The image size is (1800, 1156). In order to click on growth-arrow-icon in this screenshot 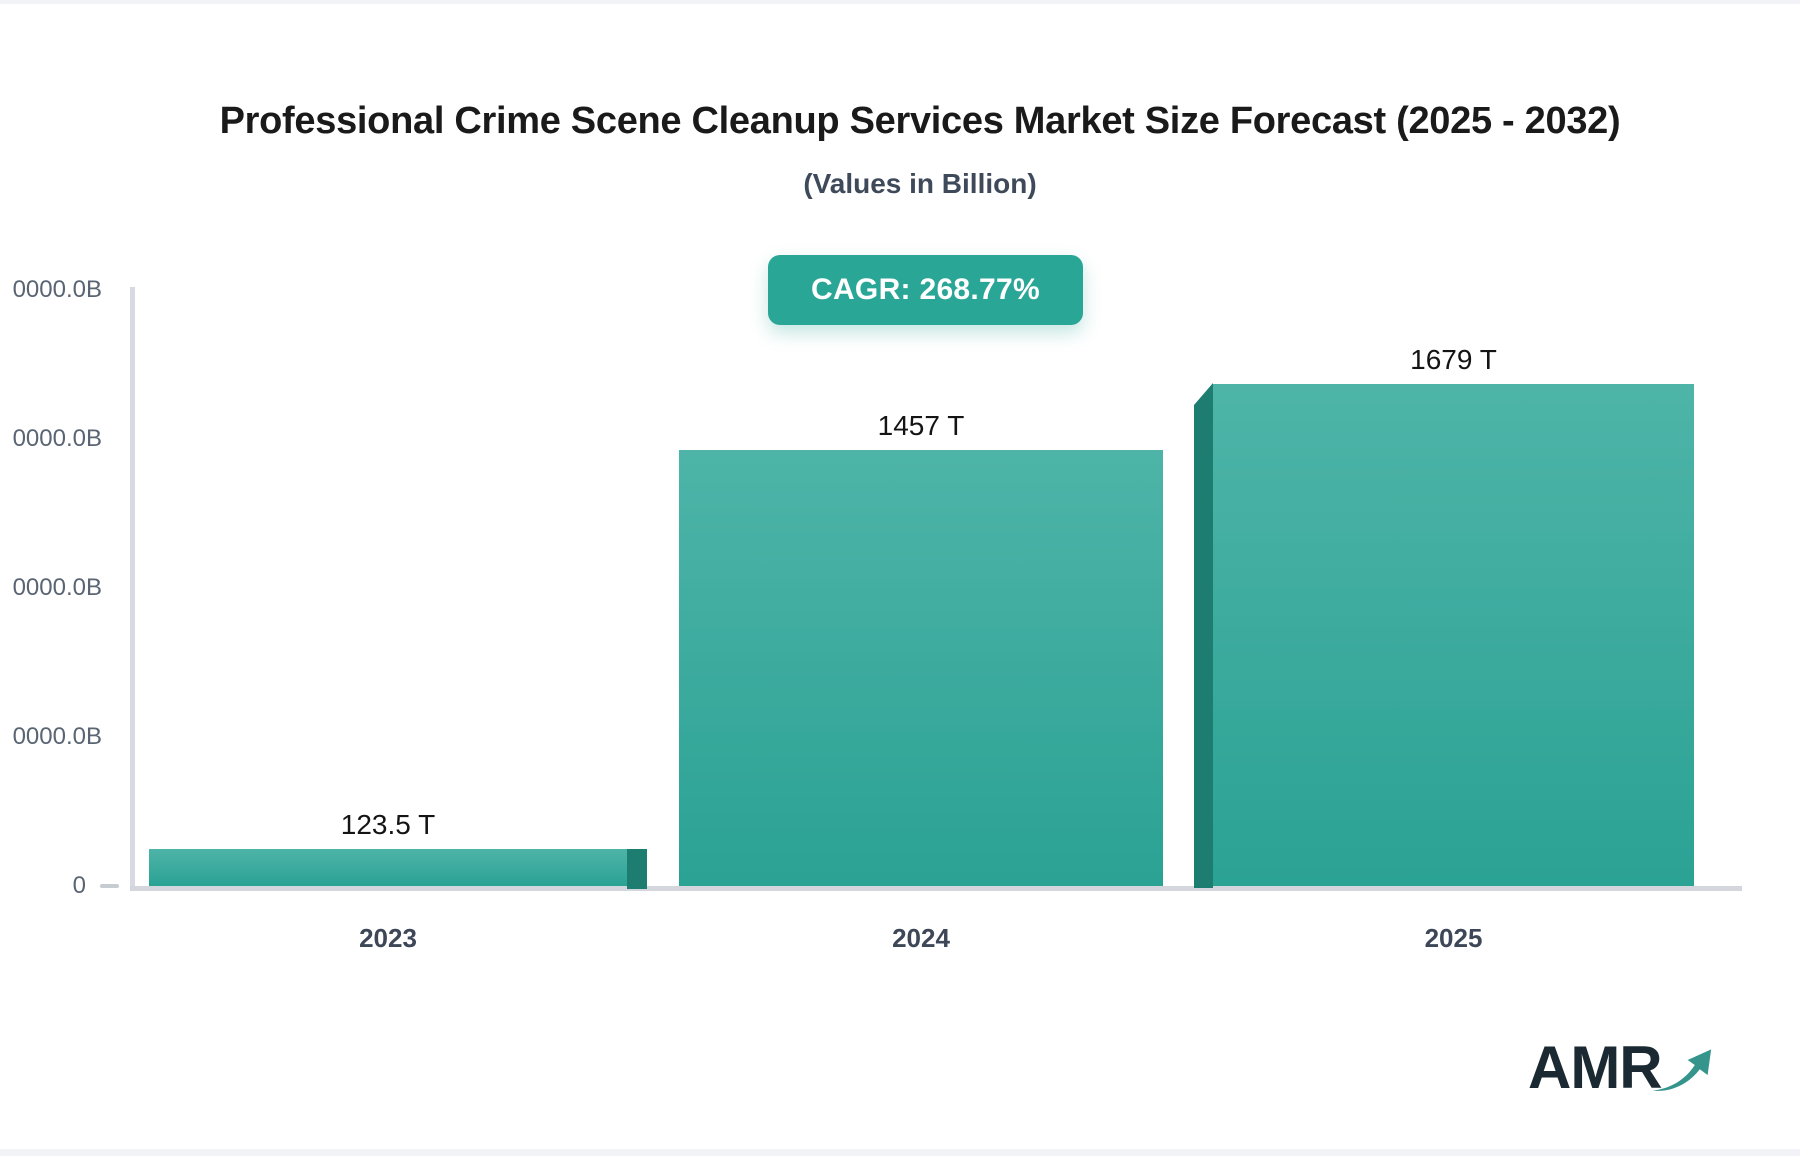, I will do `click(1682, 1067)`.